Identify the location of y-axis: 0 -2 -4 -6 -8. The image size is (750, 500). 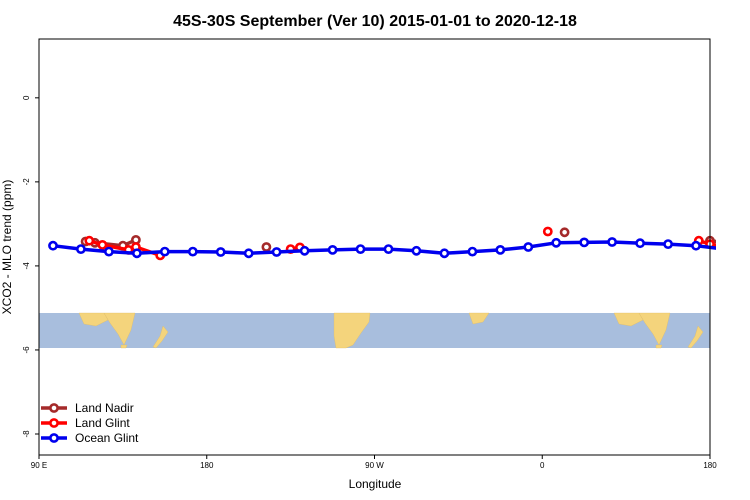
(30, 266).